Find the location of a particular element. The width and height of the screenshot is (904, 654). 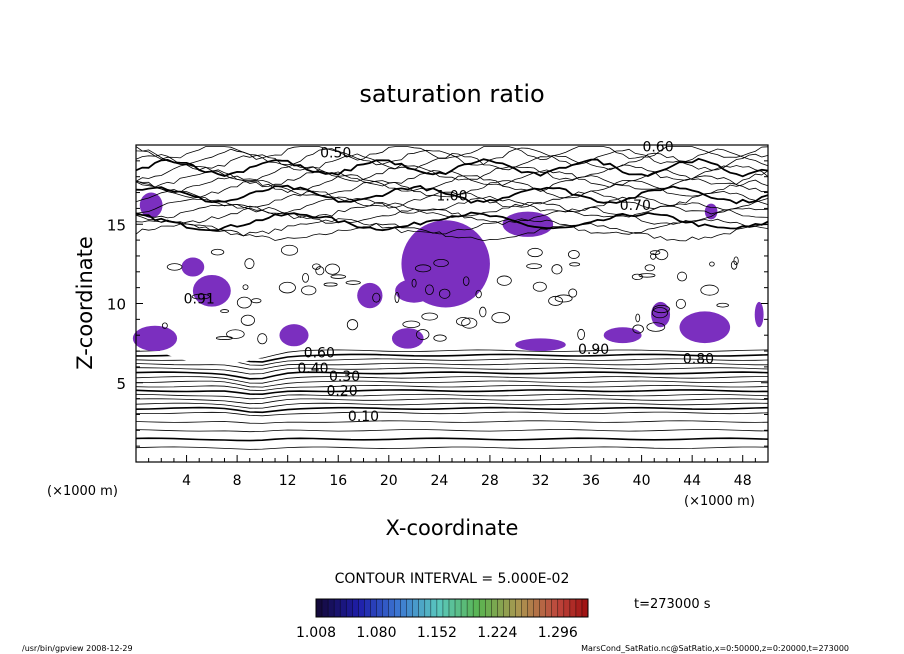

x-tick-label: 48 is located at coordinates (743, 481).